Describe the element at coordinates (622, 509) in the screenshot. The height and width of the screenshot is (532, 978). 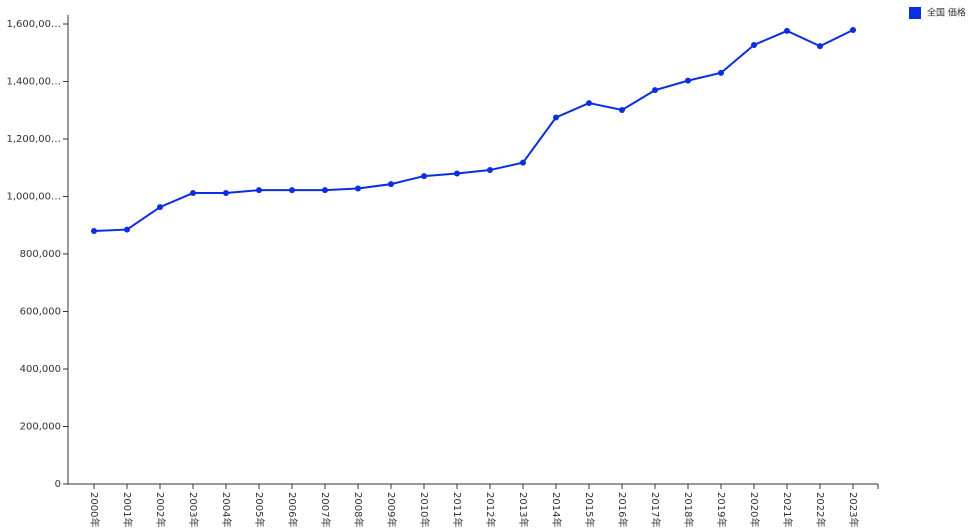
I see `x-tick-label: 2016年` at that location.